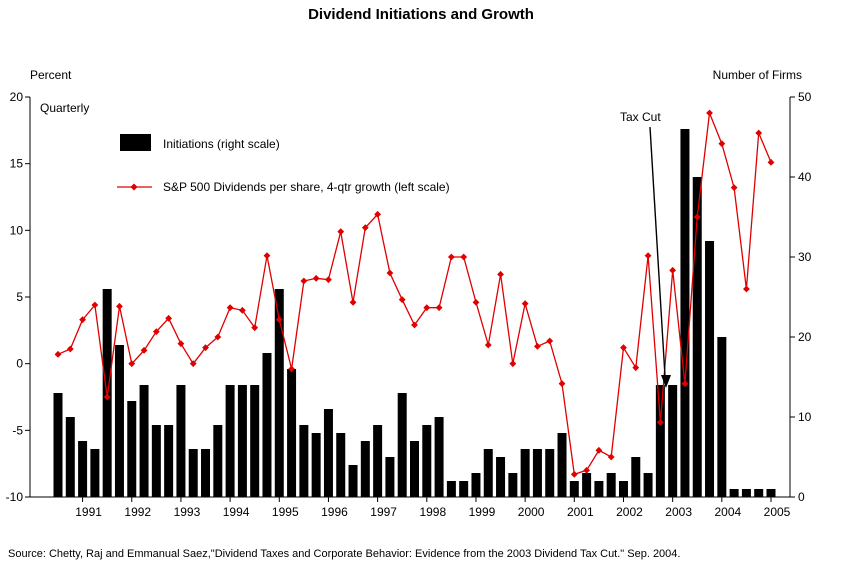 This screenshot has height=572, width=842. What do you see at coordinates (17, 430) in the screenshot?
I see `left-tick-label: -5` at bounding box center [17, 430].